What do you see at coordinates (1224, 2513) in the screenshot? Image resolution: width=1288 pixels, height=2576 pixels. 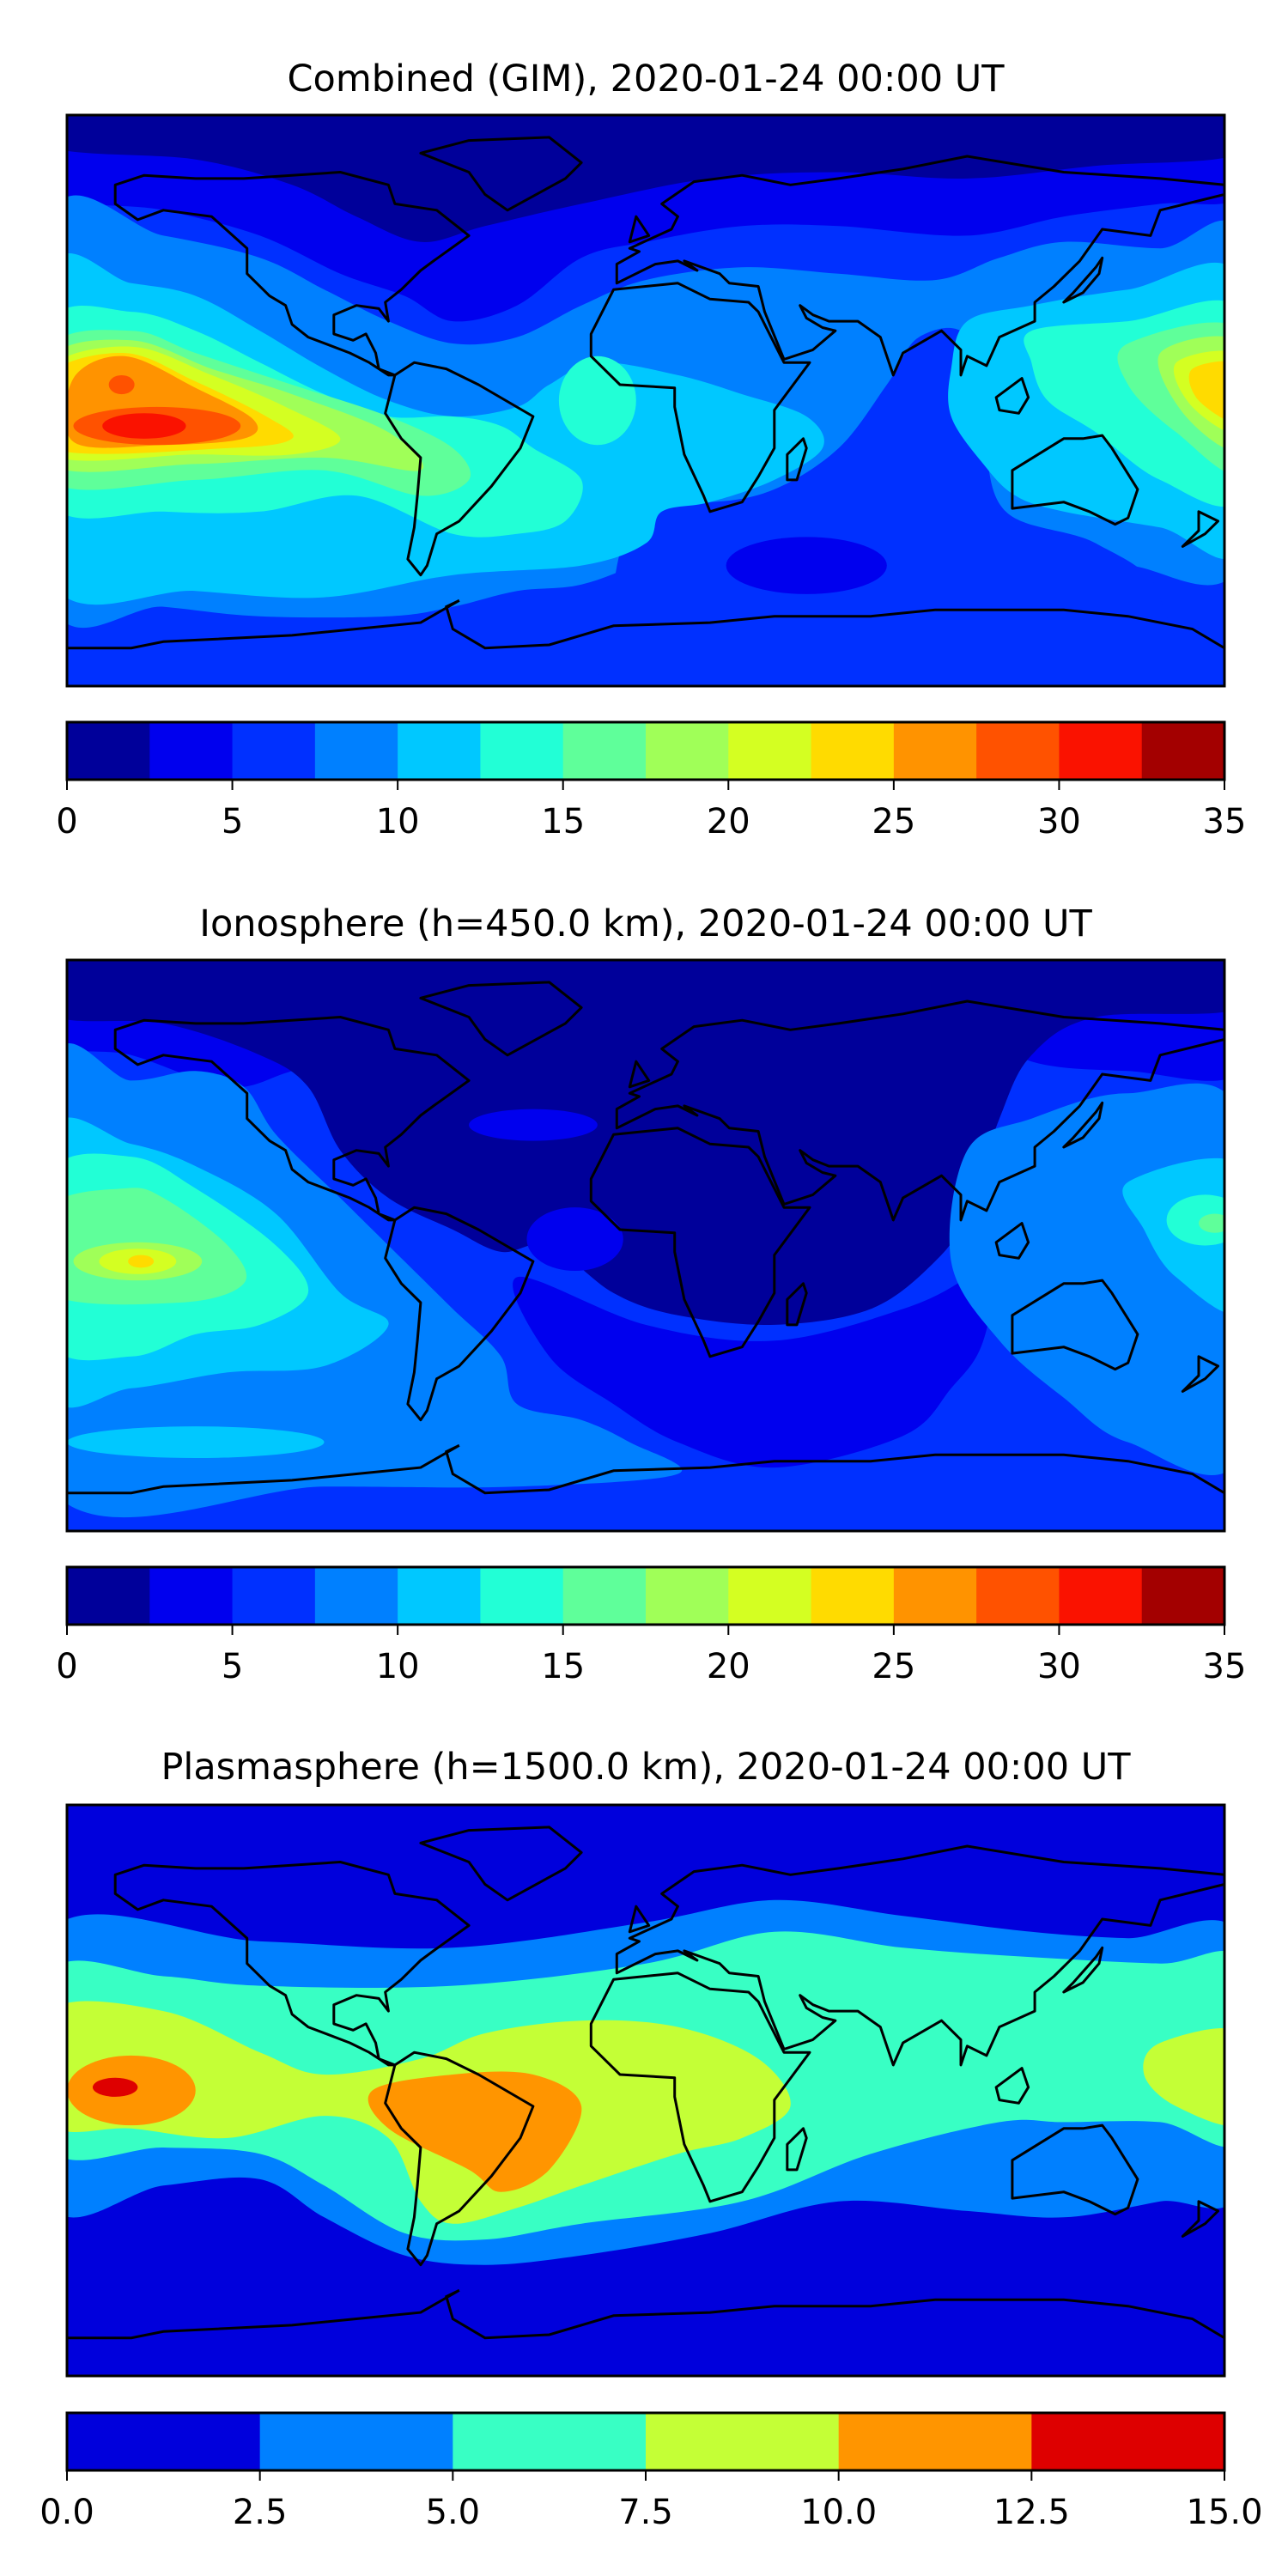 I see `colorbar-tick-label: 15.0` at bounding box center [1224, 2513].